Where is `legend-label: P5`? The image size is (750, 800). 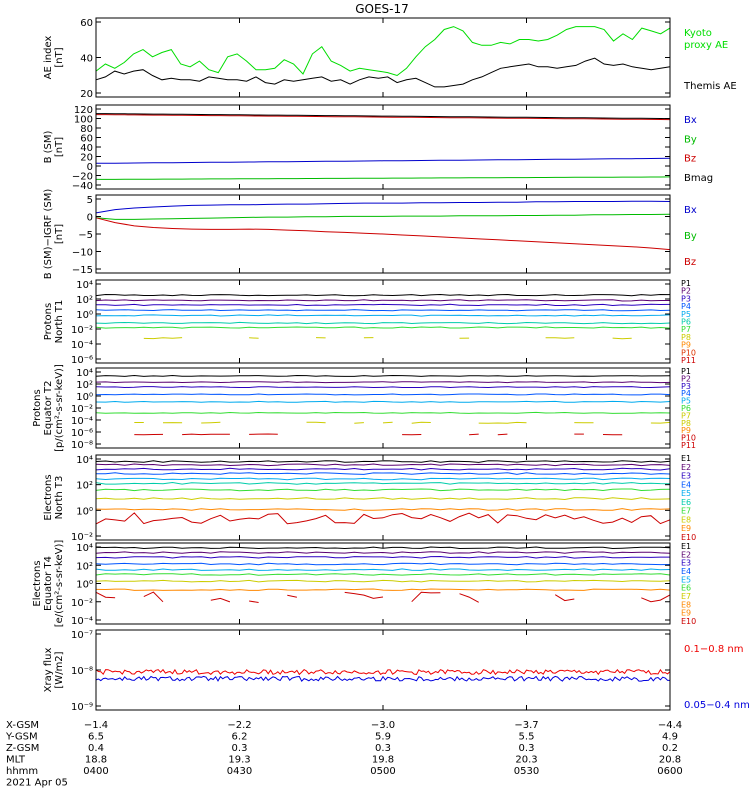 legend-label: P5 is located at coordinates (686, 314).